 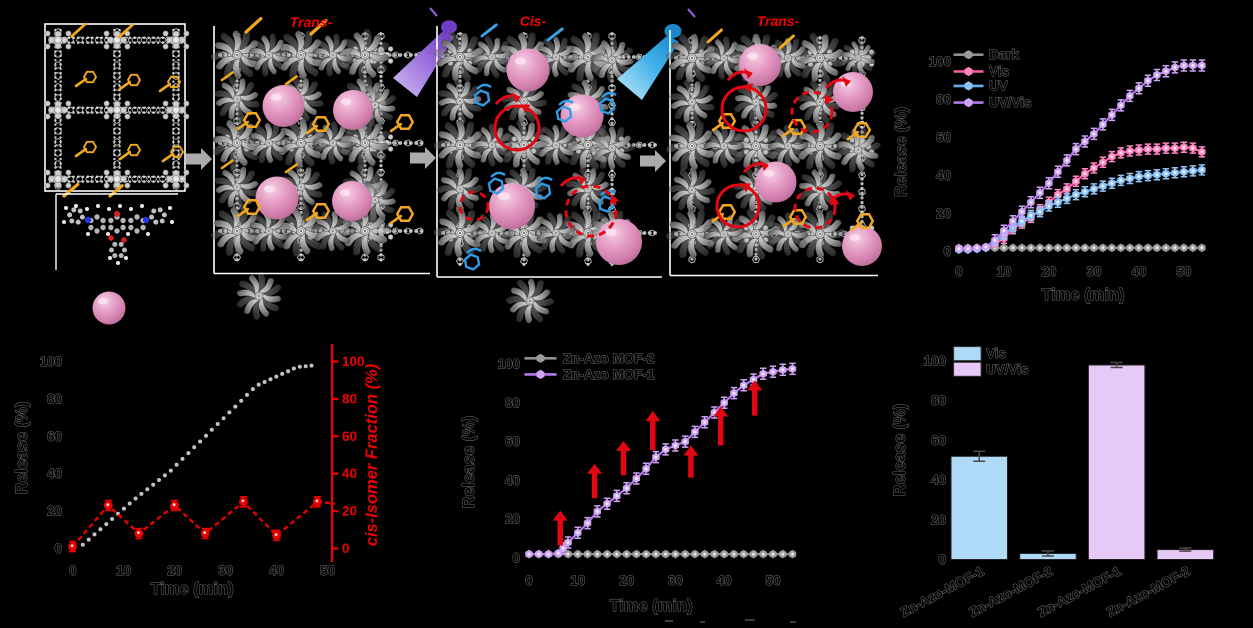 What do you see at coordinates (998, 85) in the screenshot?
I see `svg-text: UV` at bounding box center [998, 85].